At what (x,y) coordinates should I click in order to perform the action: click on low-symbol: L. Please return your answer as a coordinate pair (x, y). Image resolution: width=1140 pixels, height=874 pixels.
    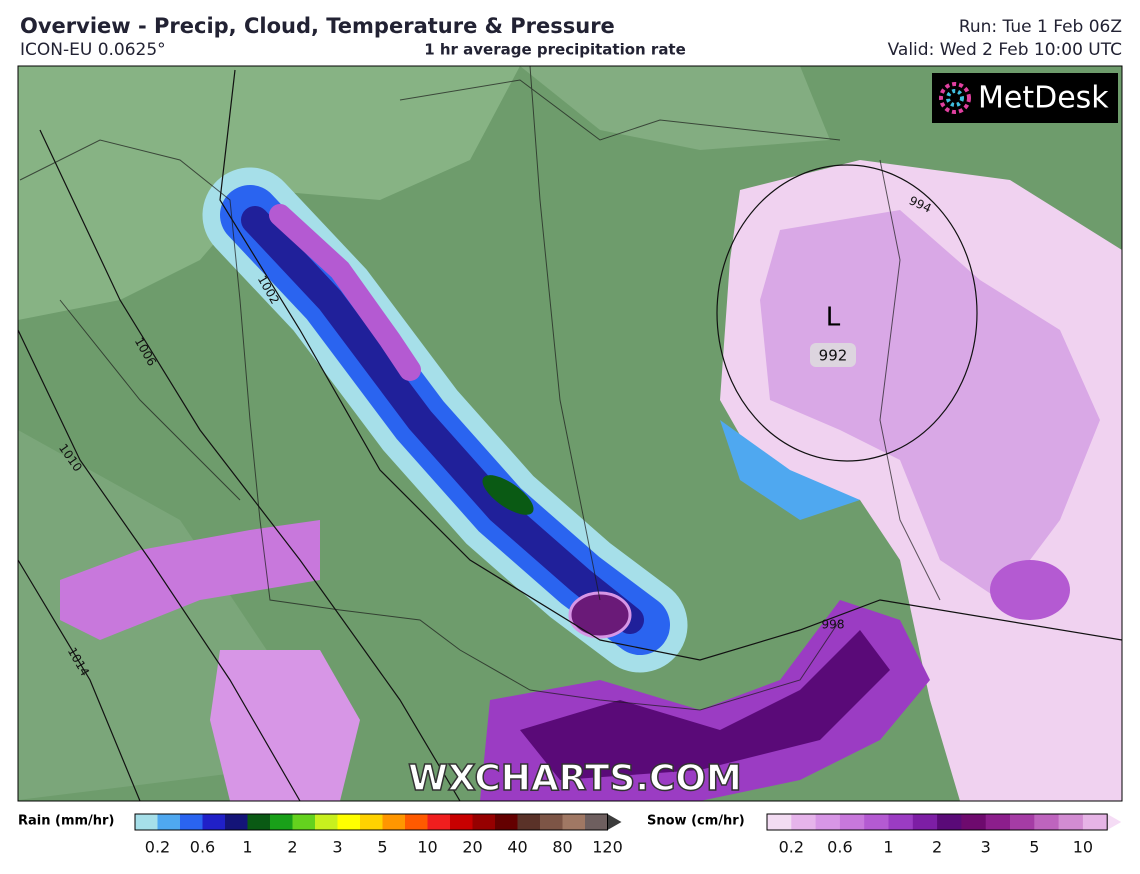
    Looking at the image, I should click on (833, 318).